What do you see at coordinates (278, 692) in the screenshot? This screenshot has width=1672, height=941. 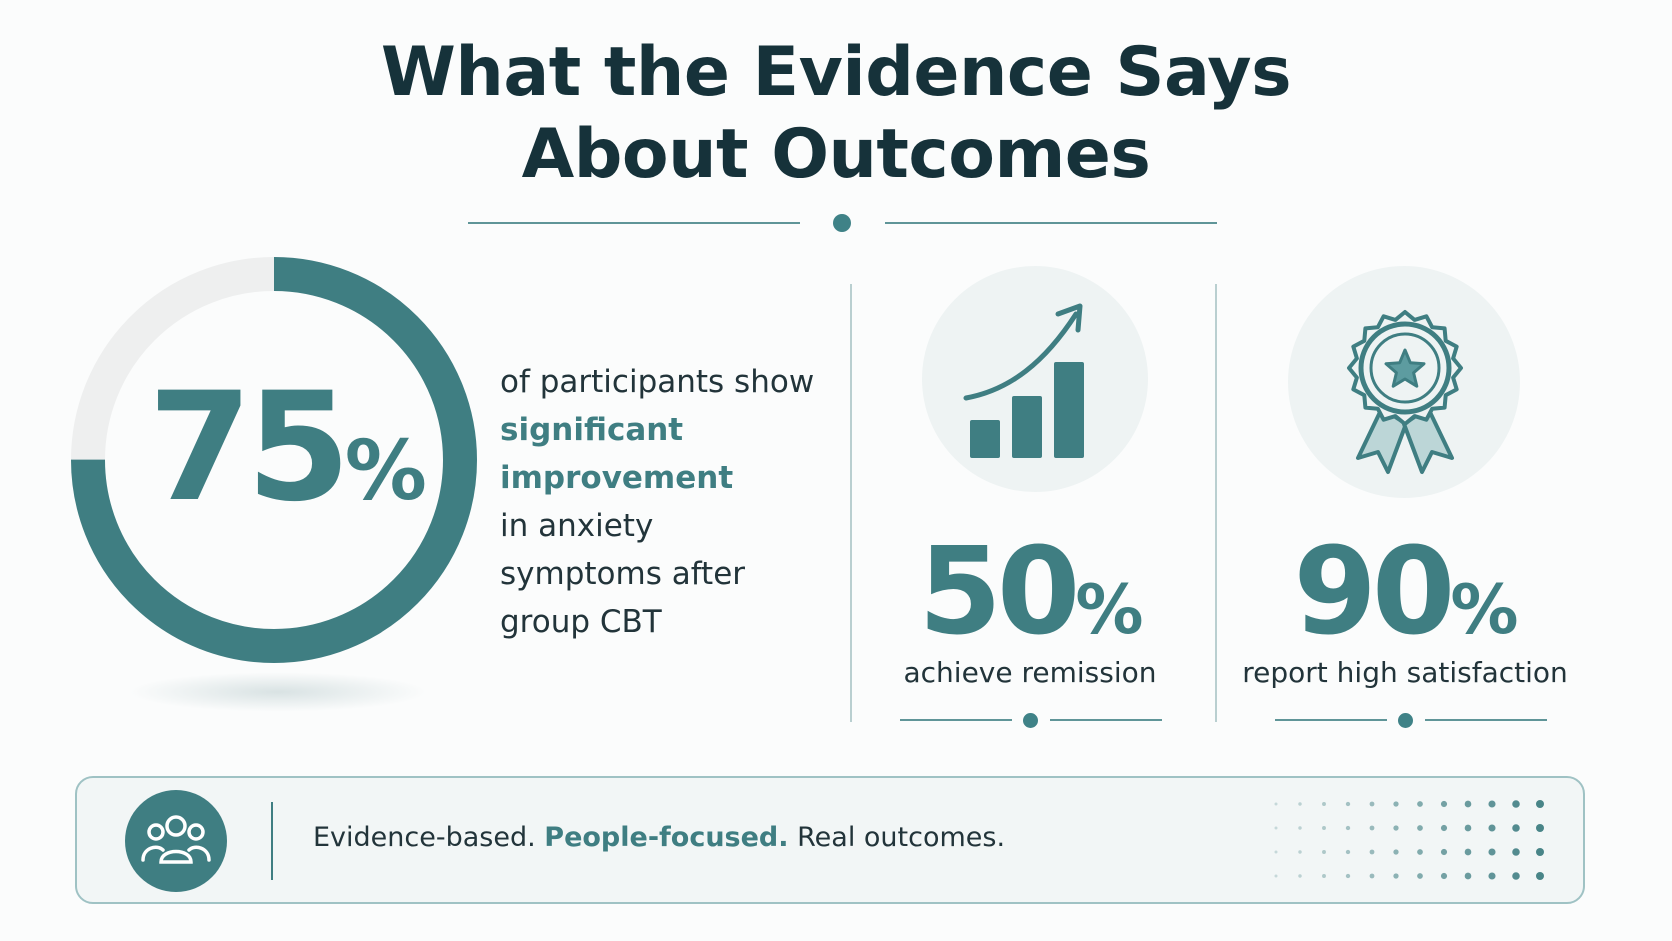 I see `ring-shadow` at bounding box center [278, 692].